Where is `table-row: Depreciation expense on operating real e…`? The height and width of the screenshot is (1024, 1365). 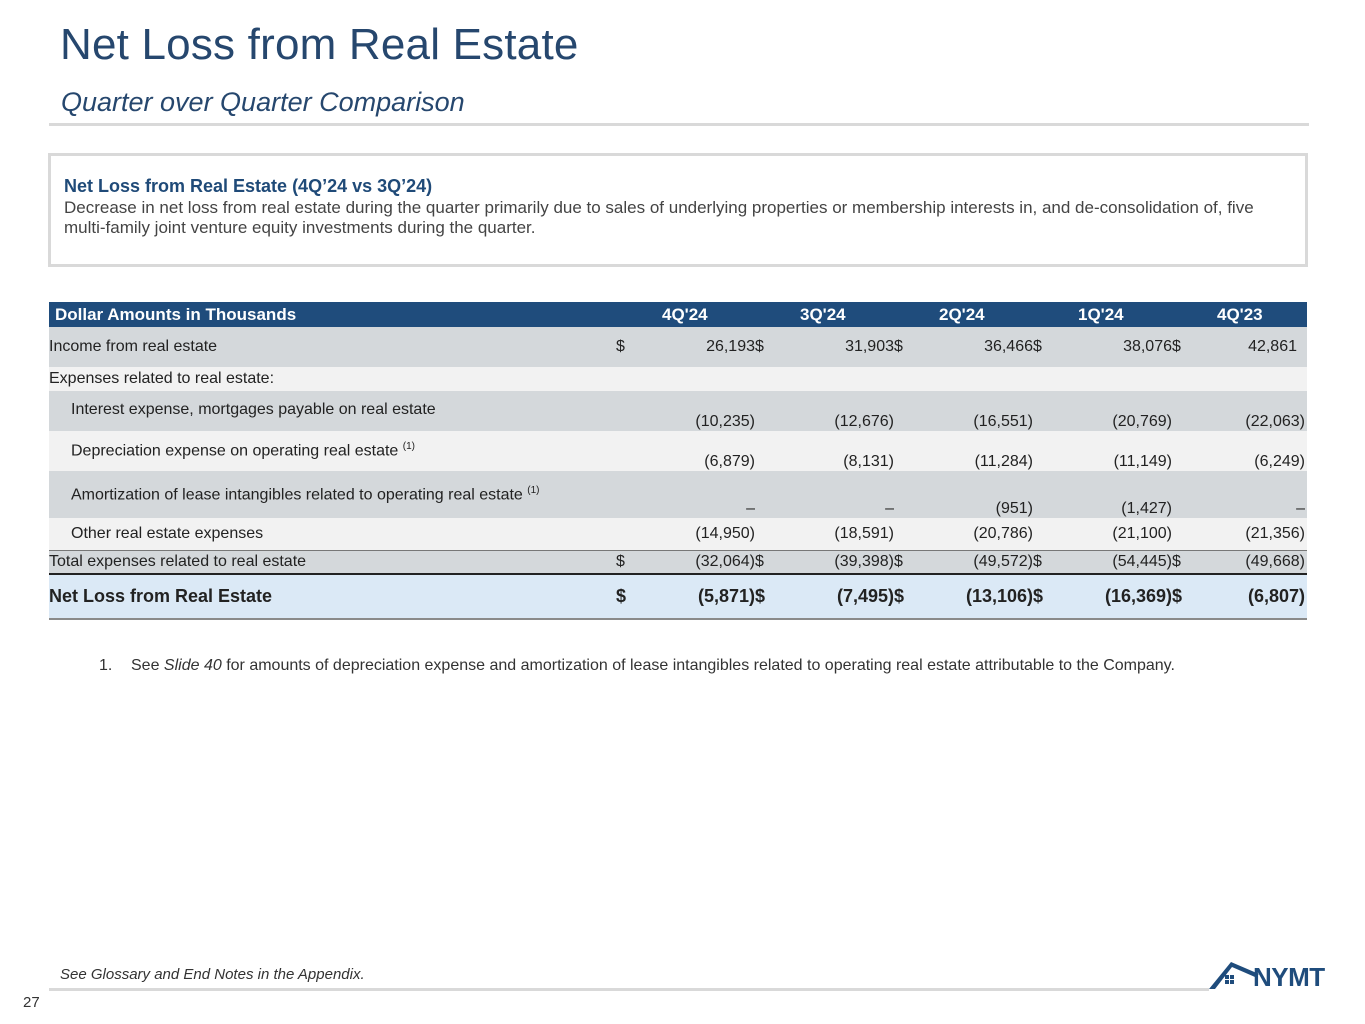 table-row: Depreciation expense on operating real e… is located at coordinates (678, 451).